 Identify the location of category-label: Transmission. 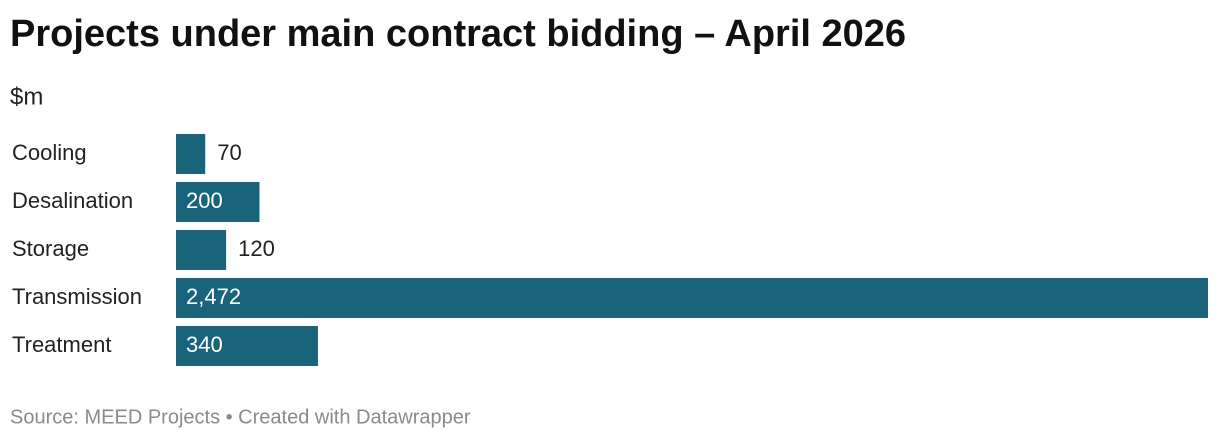
(77, 296).